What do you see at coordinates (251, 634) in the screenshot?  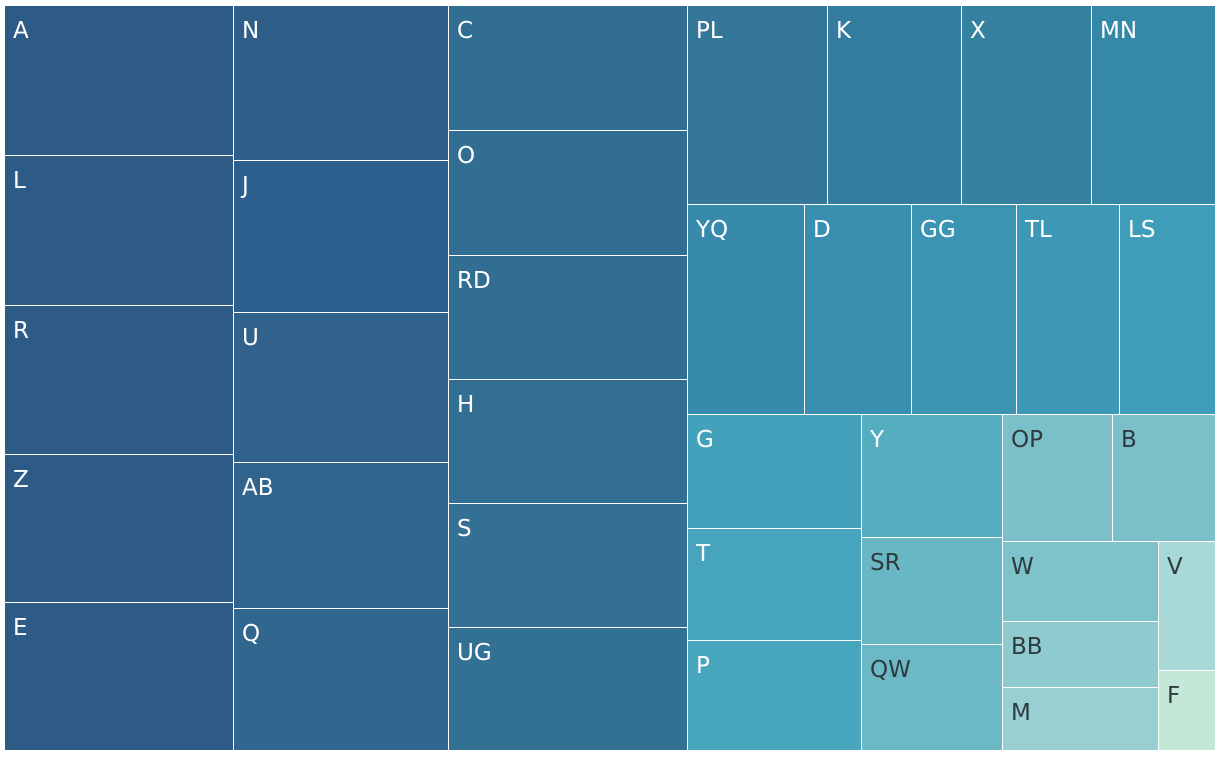 I see `treemap-tile-label: Q` at bounding box center [251, 634].